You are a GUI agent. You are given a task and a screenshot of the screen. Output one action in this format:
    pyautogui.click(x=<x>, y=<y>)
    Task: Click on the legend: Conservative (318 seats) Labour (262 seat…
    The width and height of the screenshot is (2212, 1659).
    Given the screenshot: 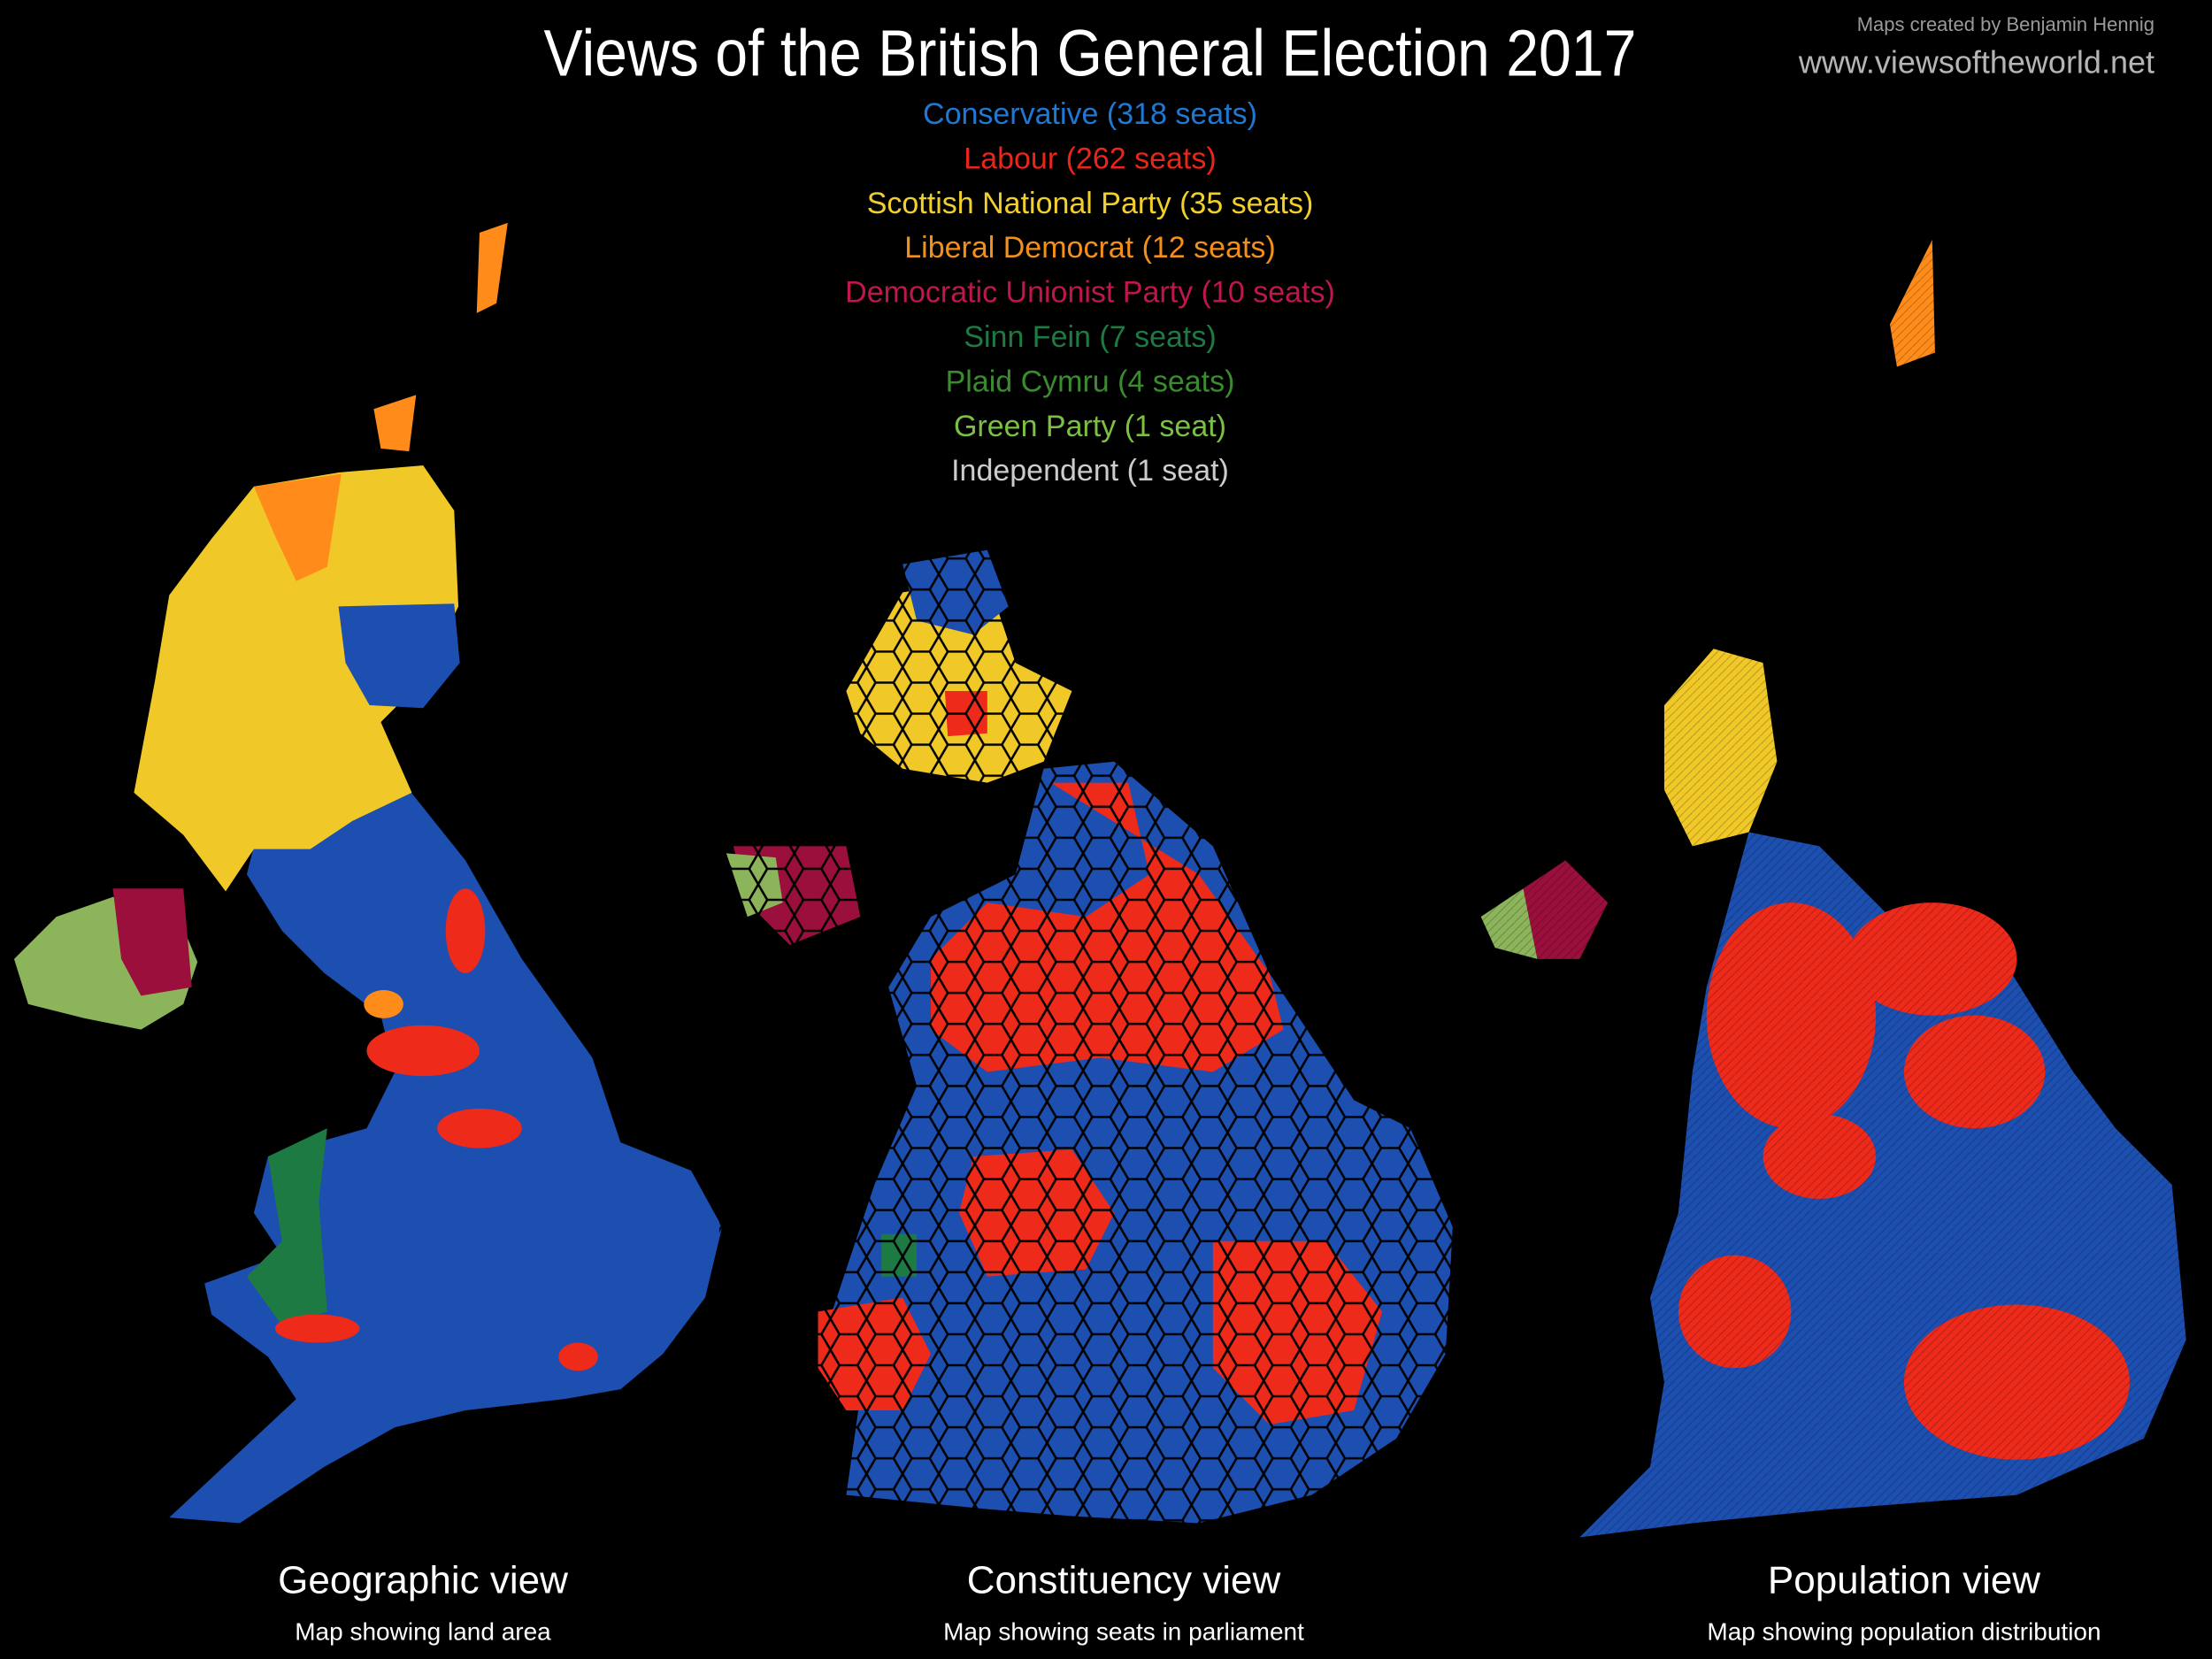 What is the action you would take?
    pyautogui.click(x=1090, y=292)
    